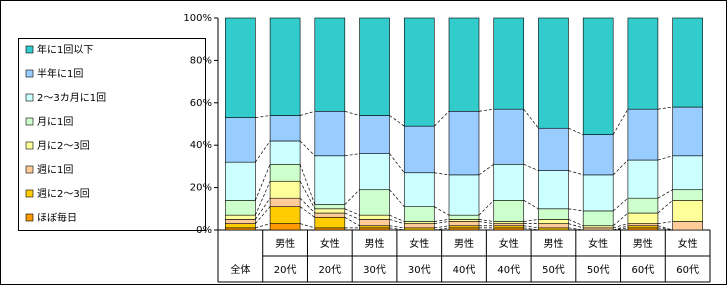 The width and height of the screenshot is (728, 290). I want to click on category-group-label: 男性, so click(464, 243).